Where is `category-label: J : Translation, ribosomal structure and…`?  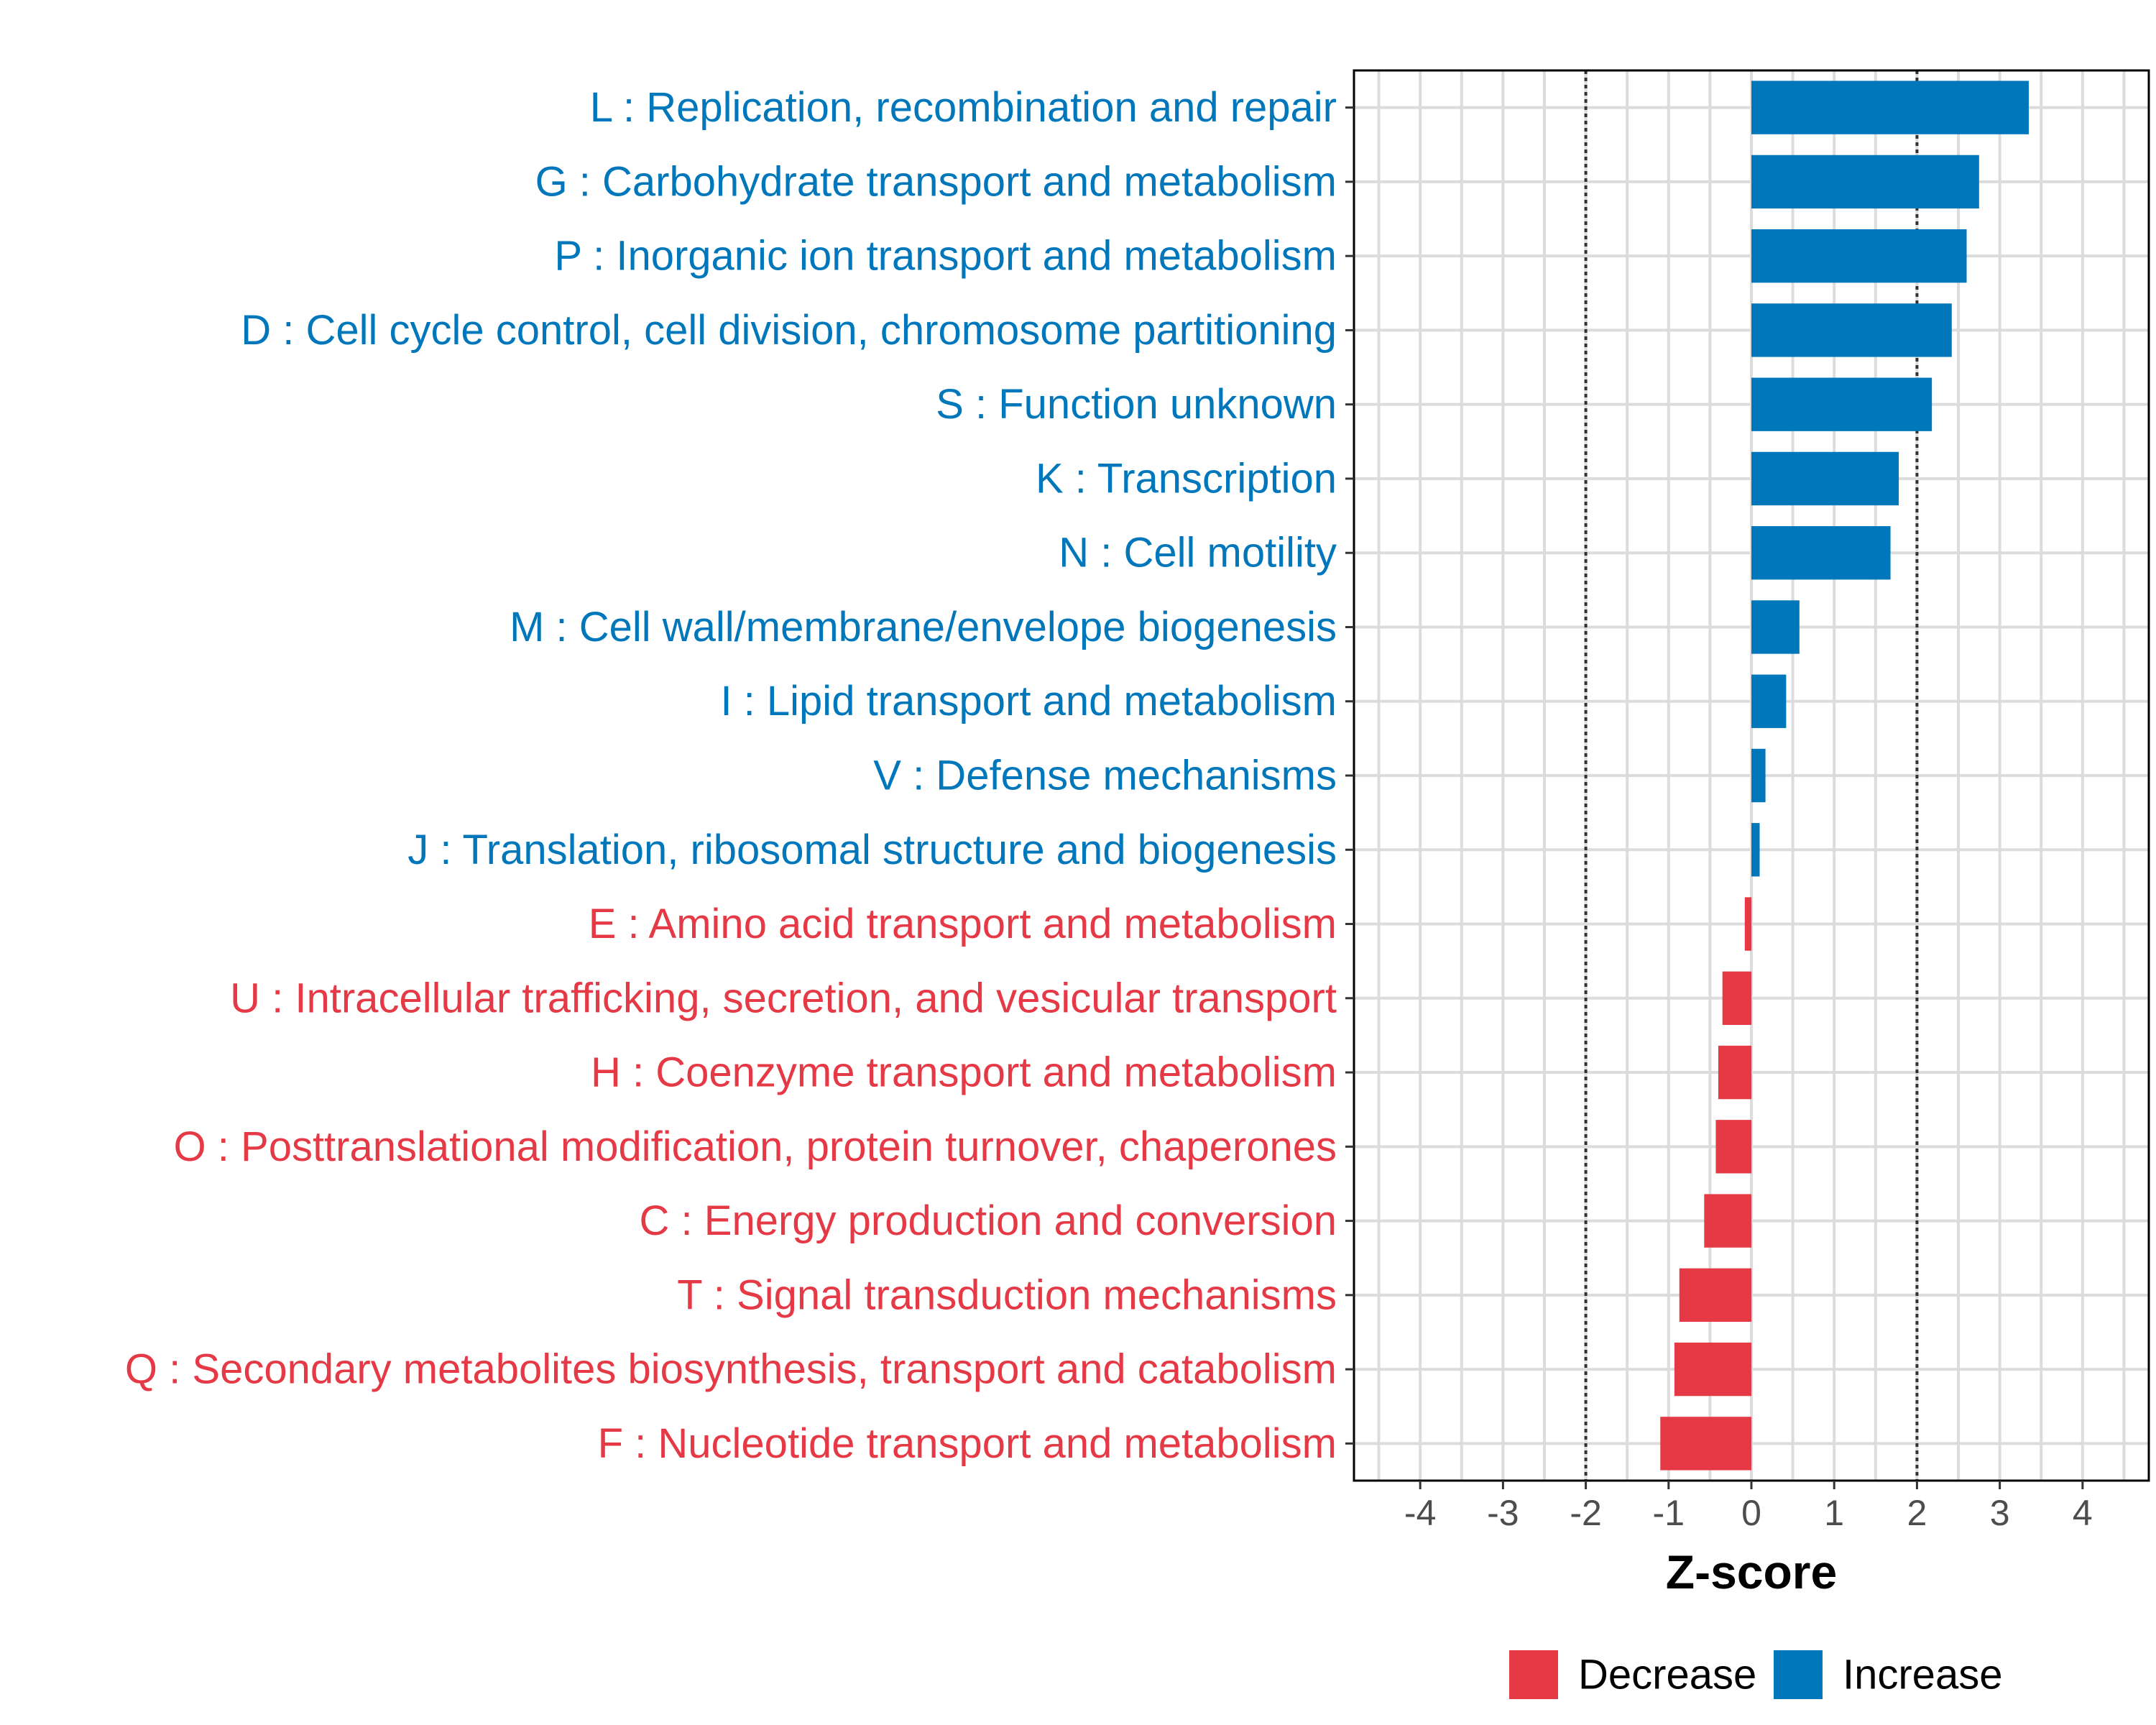
category-label: J : Translation, ribosomal structure and… is located at coordinates (872, 850).